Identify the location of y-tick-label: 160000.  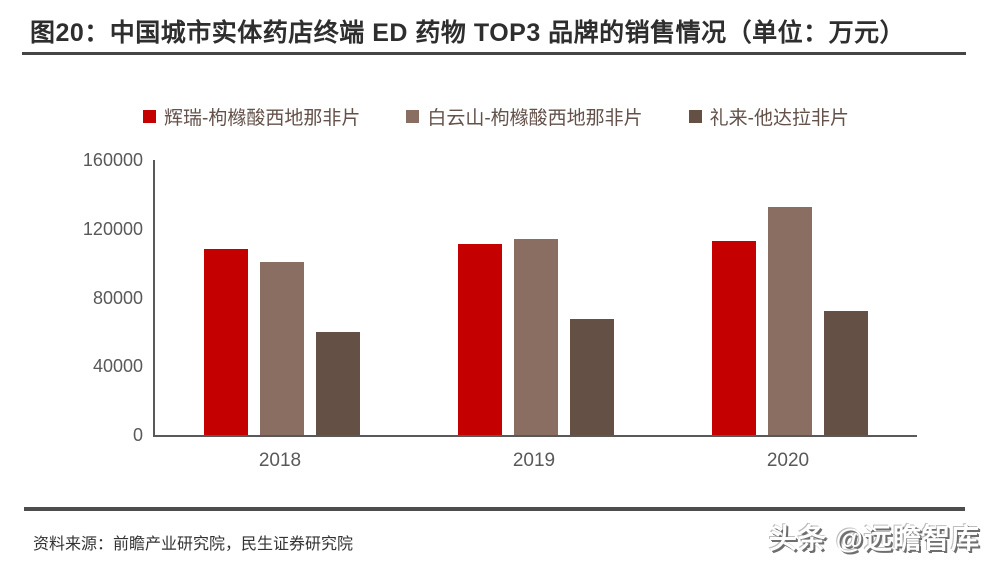
(112, 160).